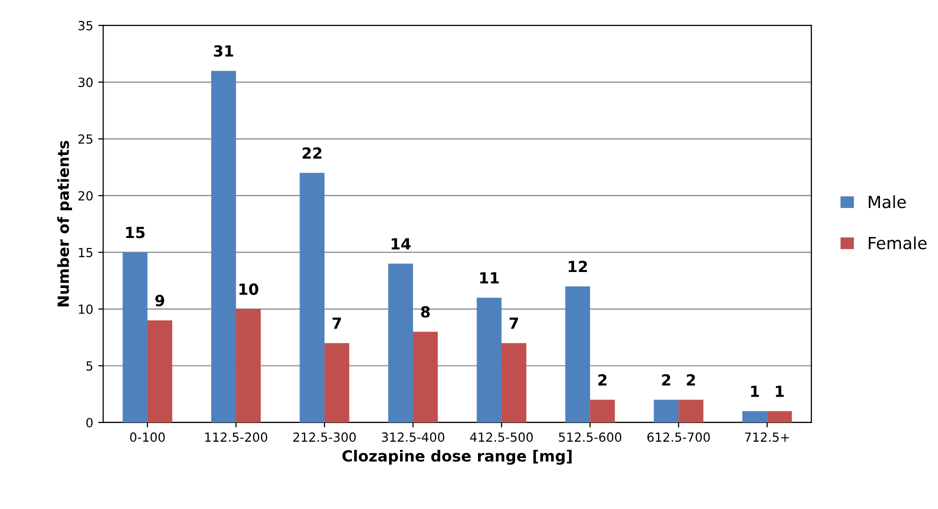 The height and width of the screenshot is (509, 938). I want to click on data-label: 9, so click(159, 300).